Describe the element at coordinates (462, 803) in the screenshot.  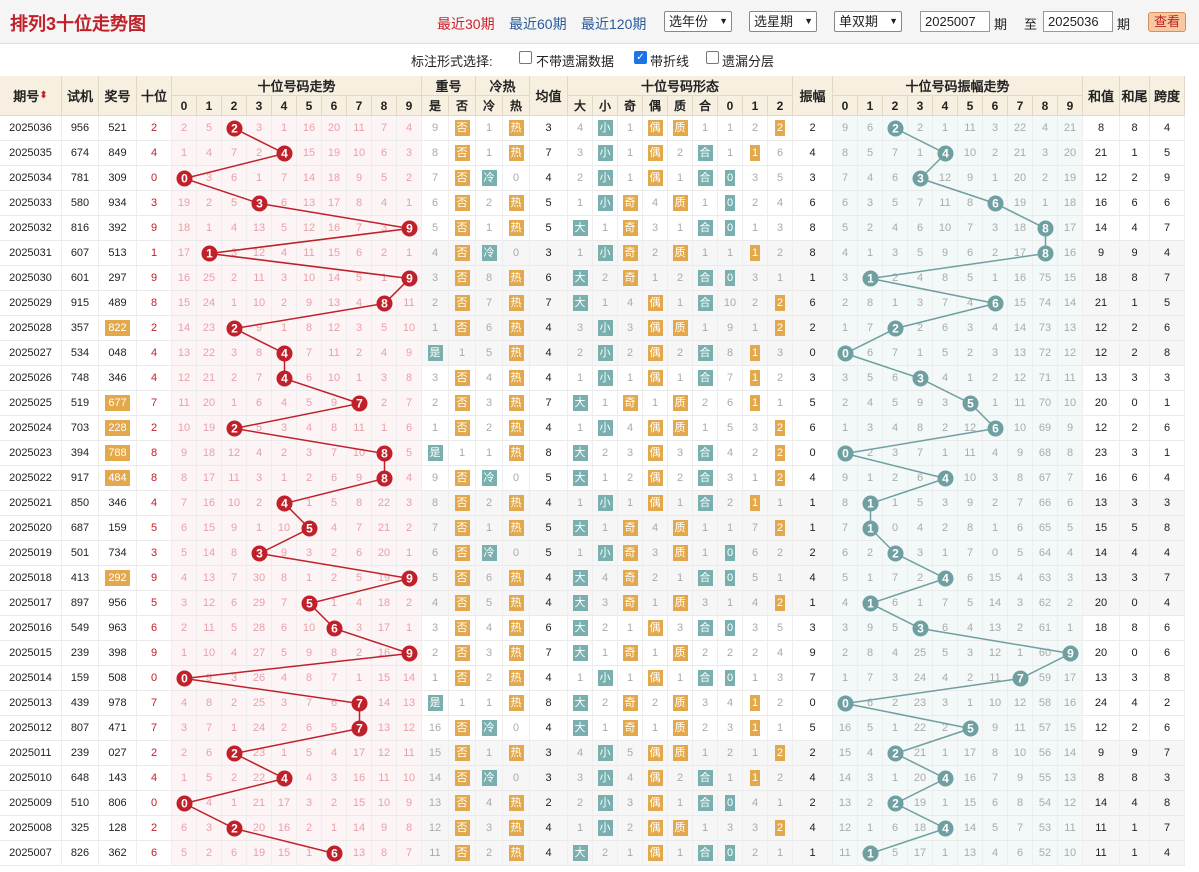
I see `repeat-no-tag: 否` at that location.